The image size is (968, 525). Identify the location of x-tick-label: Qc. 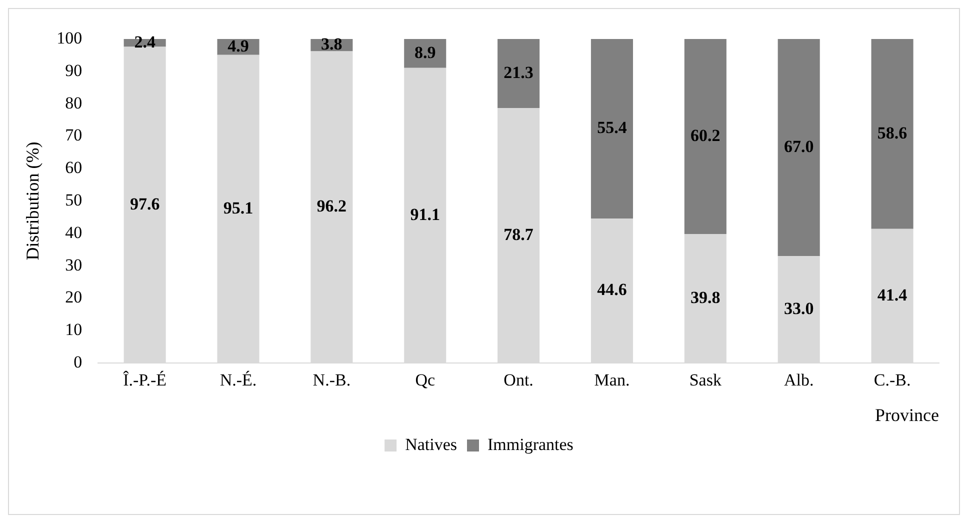
(425, 380).